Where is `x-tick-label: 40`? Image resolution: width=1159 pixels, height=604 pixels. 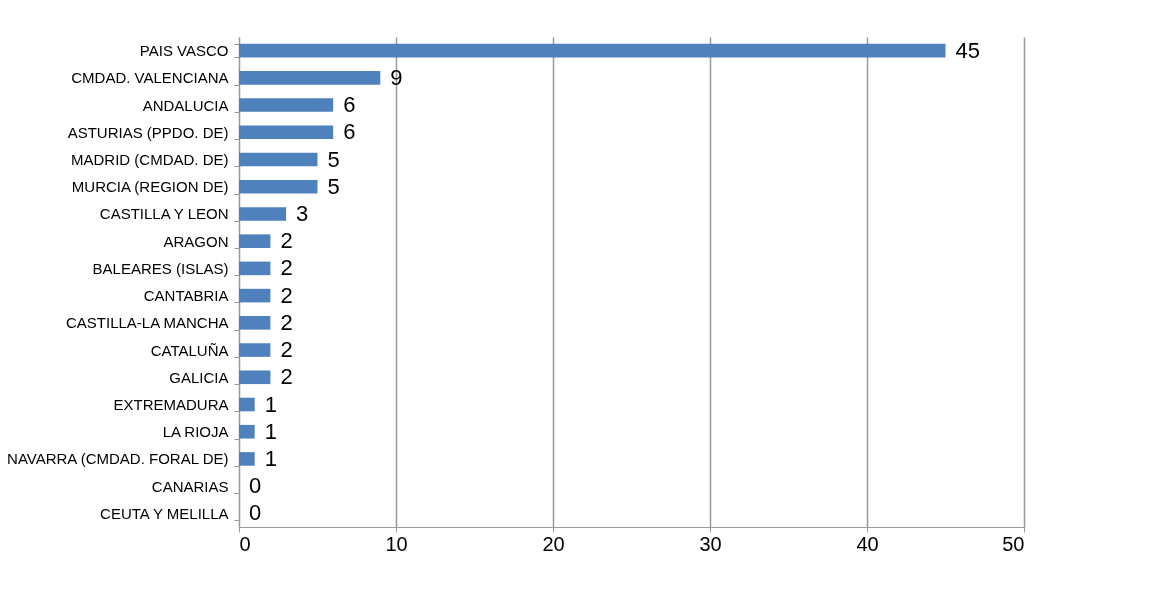
x-tick-label: 40 is located at coordinates (867, 543).